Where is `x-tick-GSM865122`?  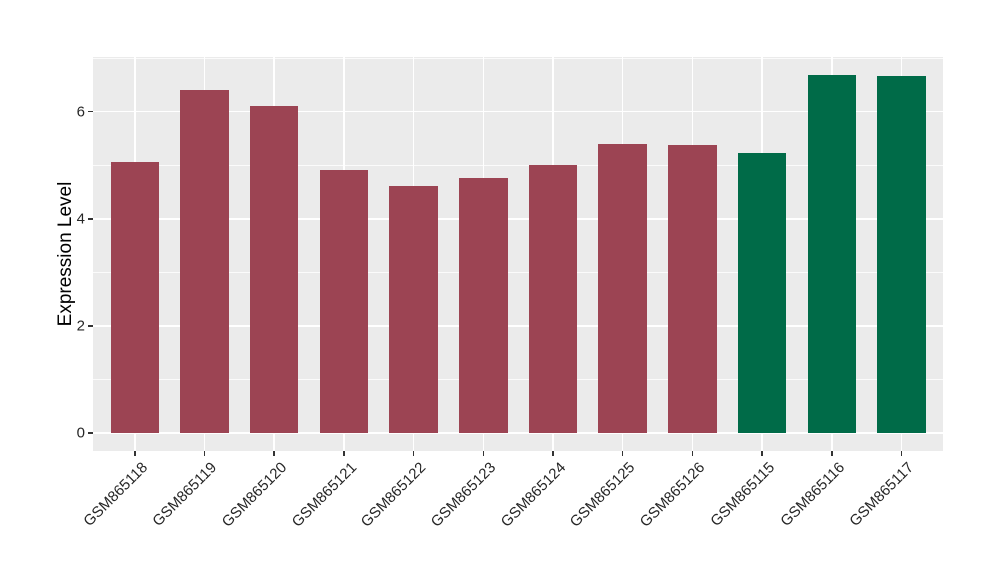 x-tick-GSM865122 is located at coordinates (413, 453).